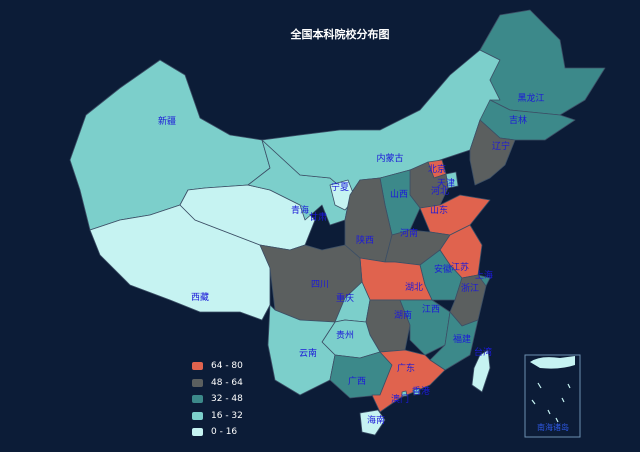 The image size is (640, 452). I want to click on legend-label: 32 - 48, so click(227, 399).